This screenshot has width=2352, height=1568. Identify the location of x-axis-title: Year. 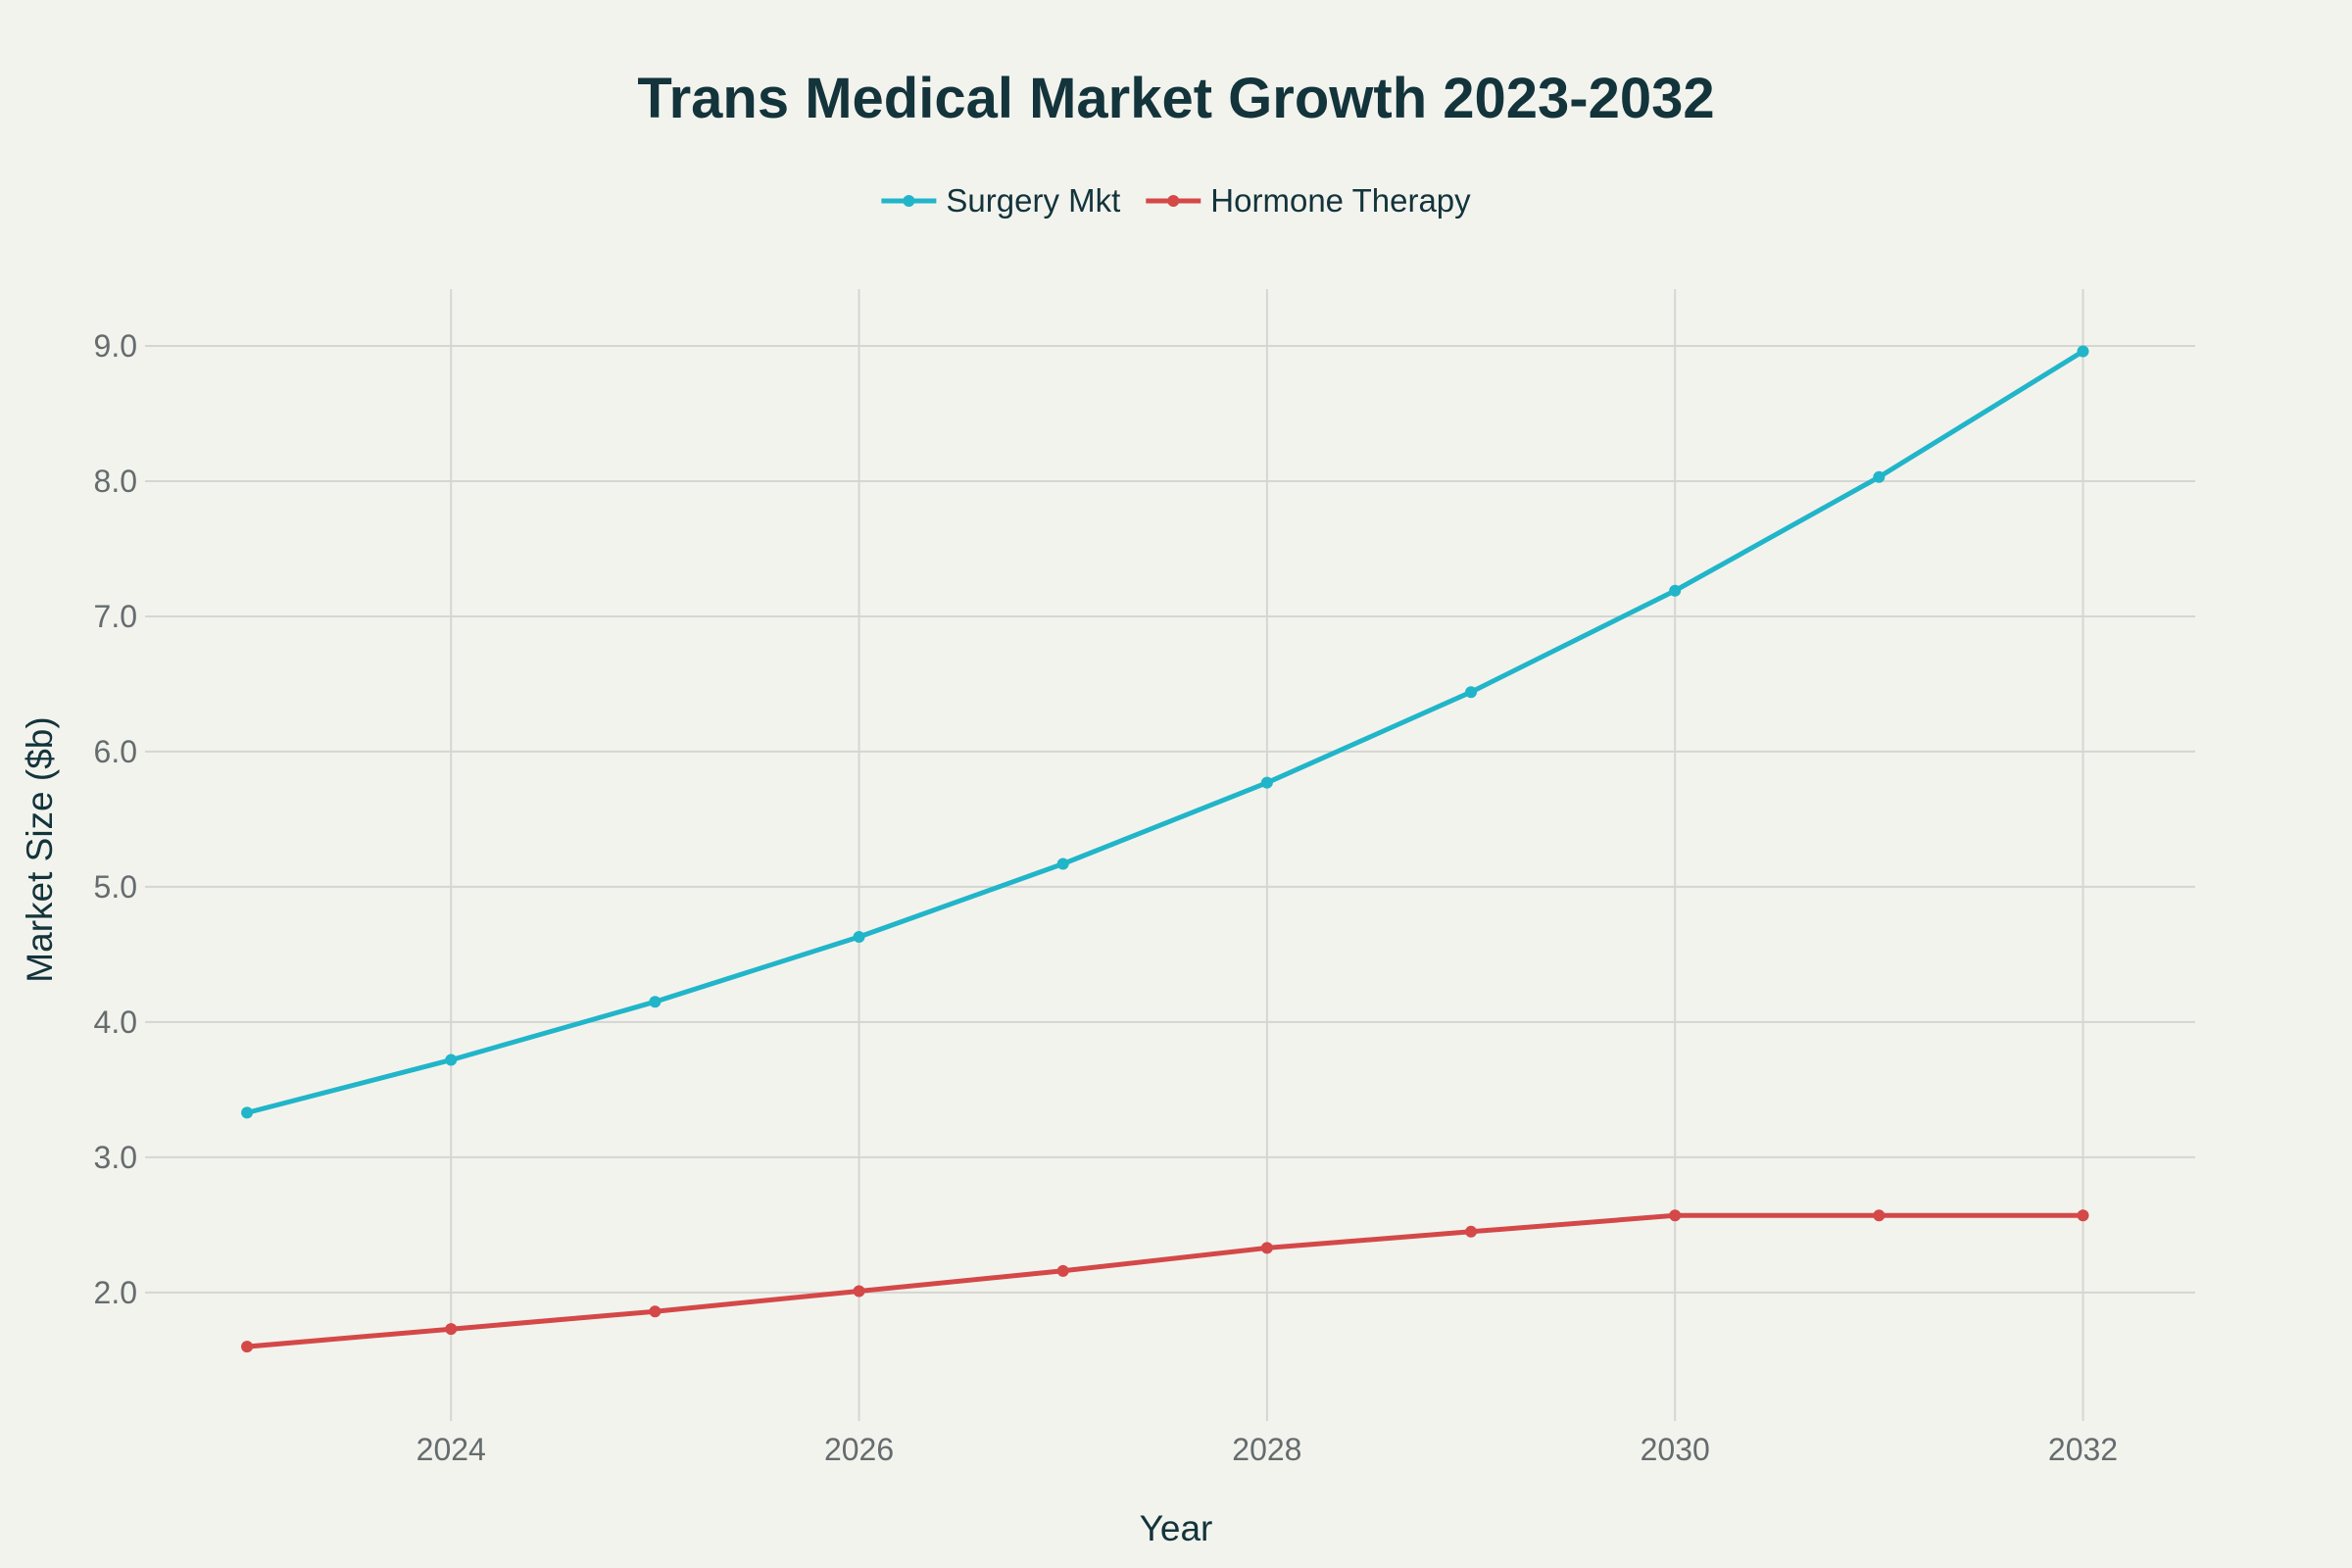
(1176, 1528).